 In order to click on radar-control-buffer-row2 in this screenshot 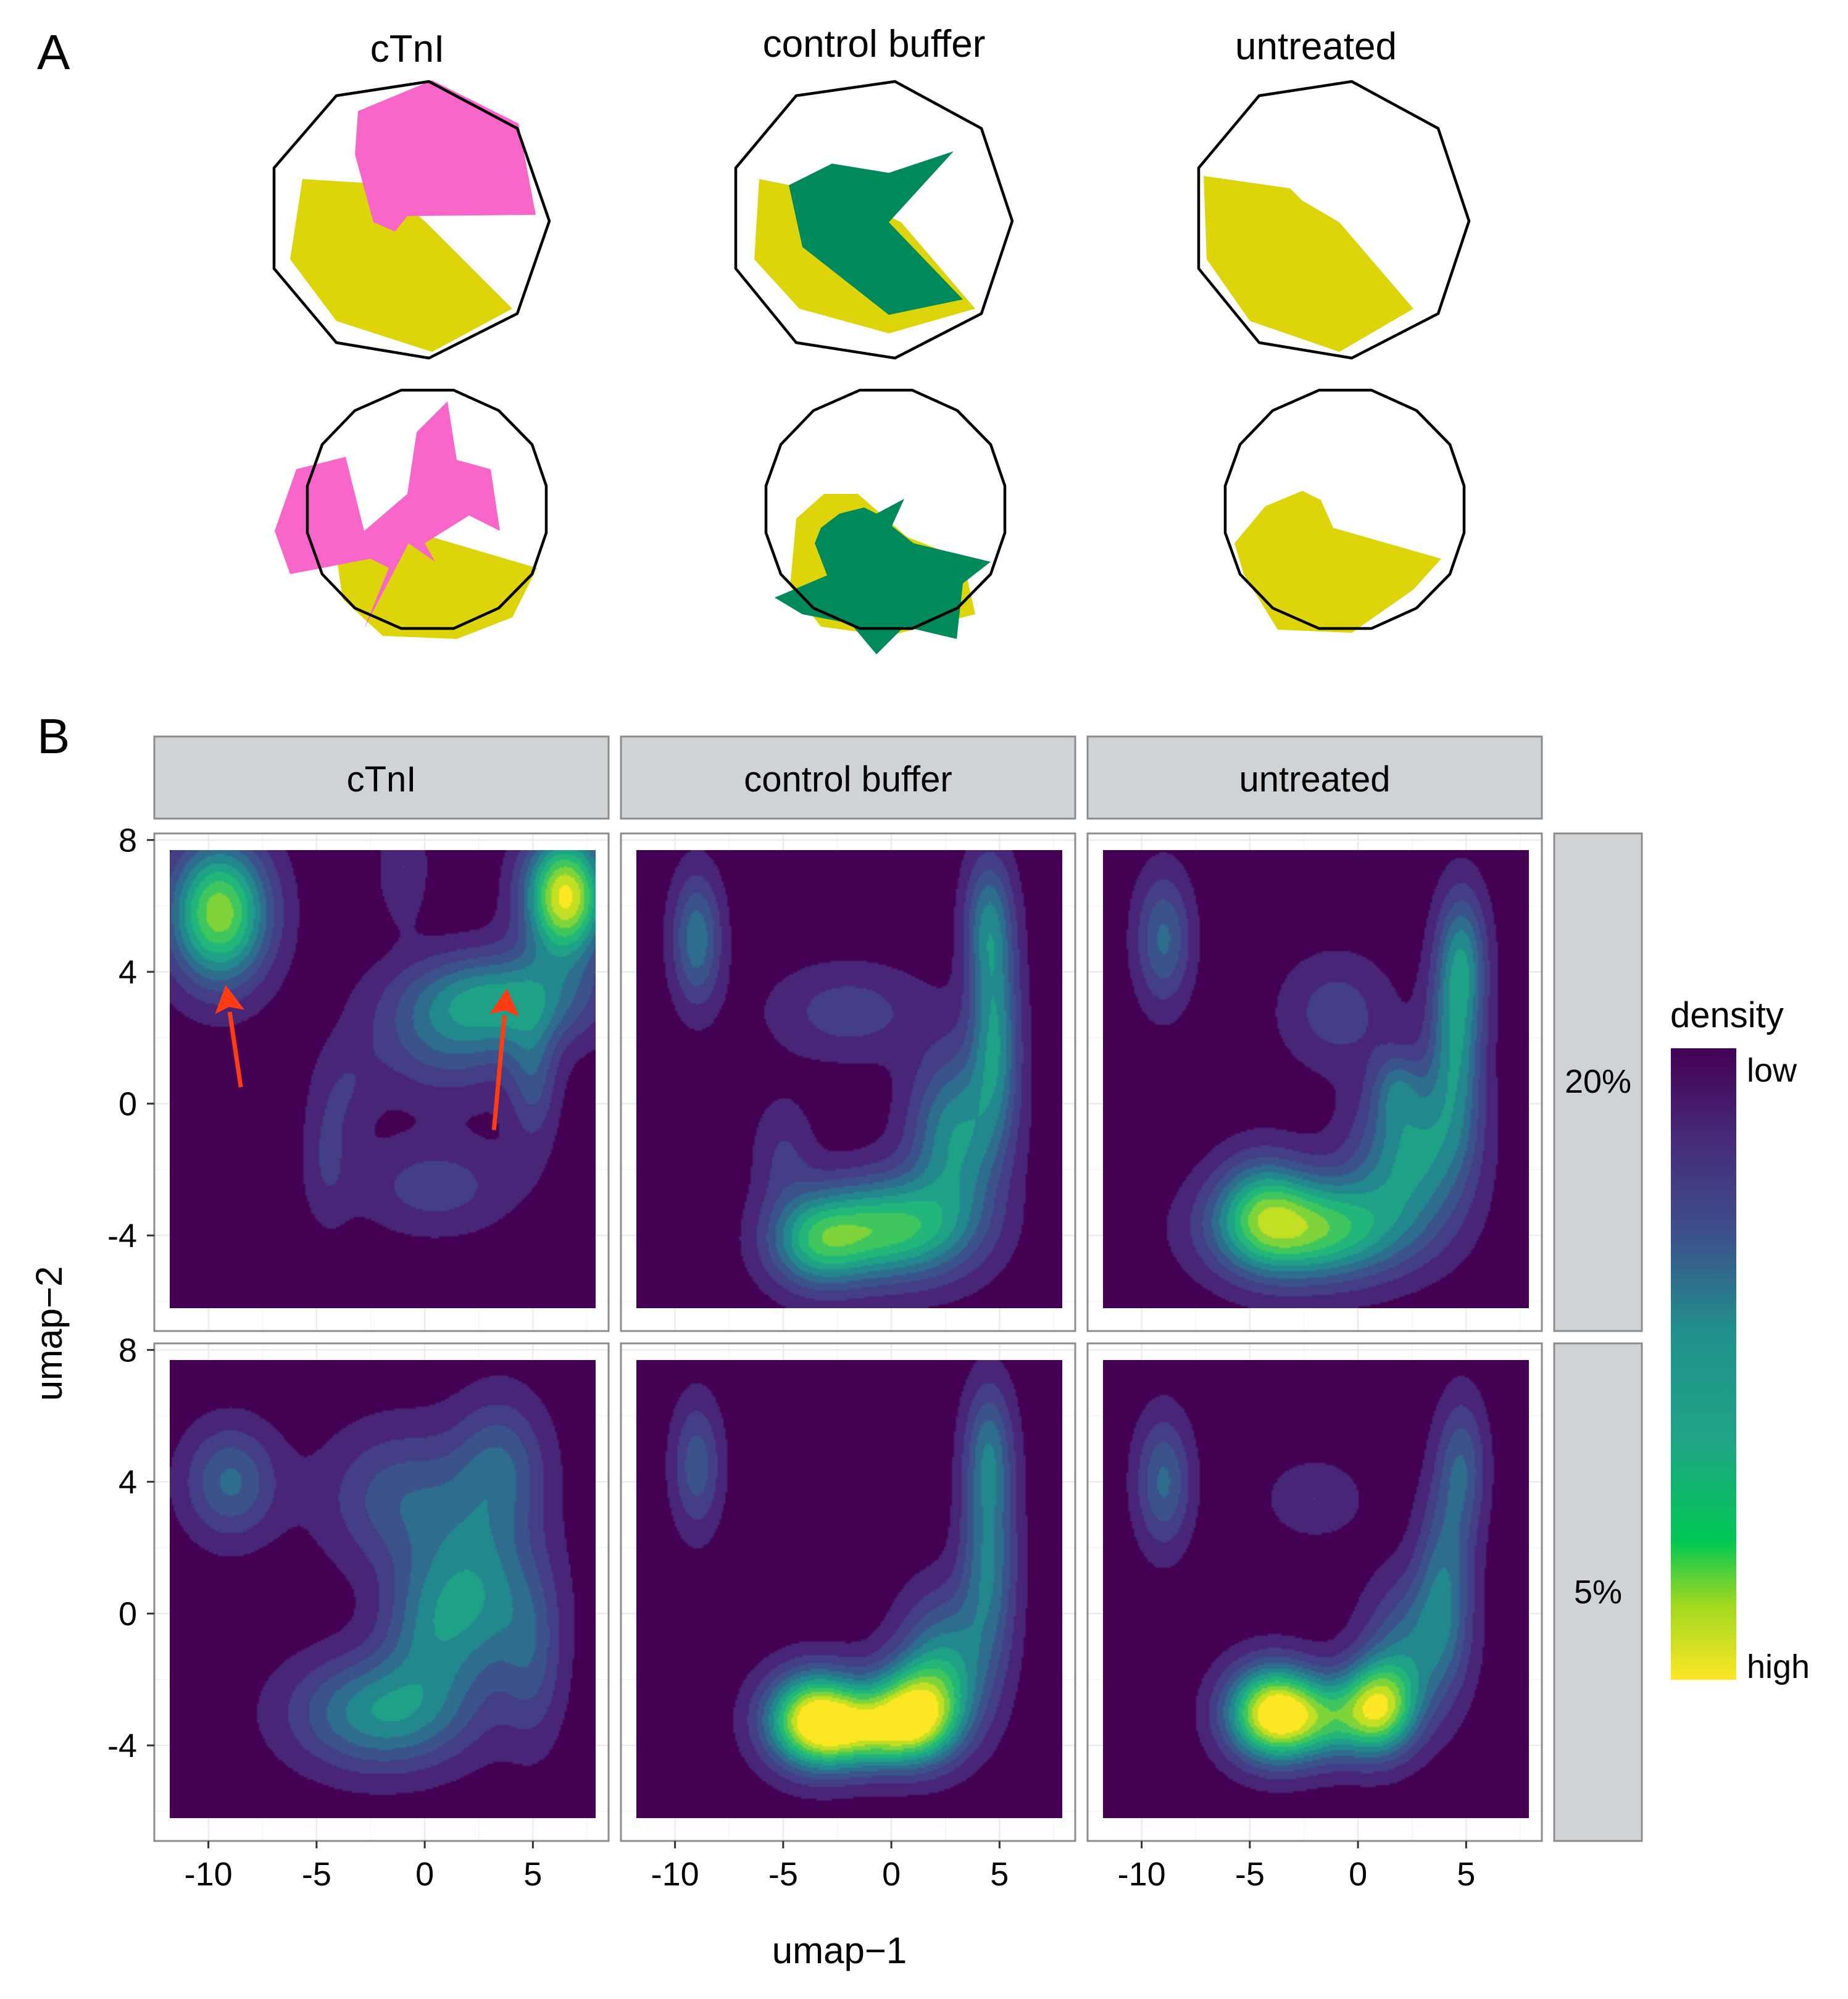, I will do `click(885, 521)`.